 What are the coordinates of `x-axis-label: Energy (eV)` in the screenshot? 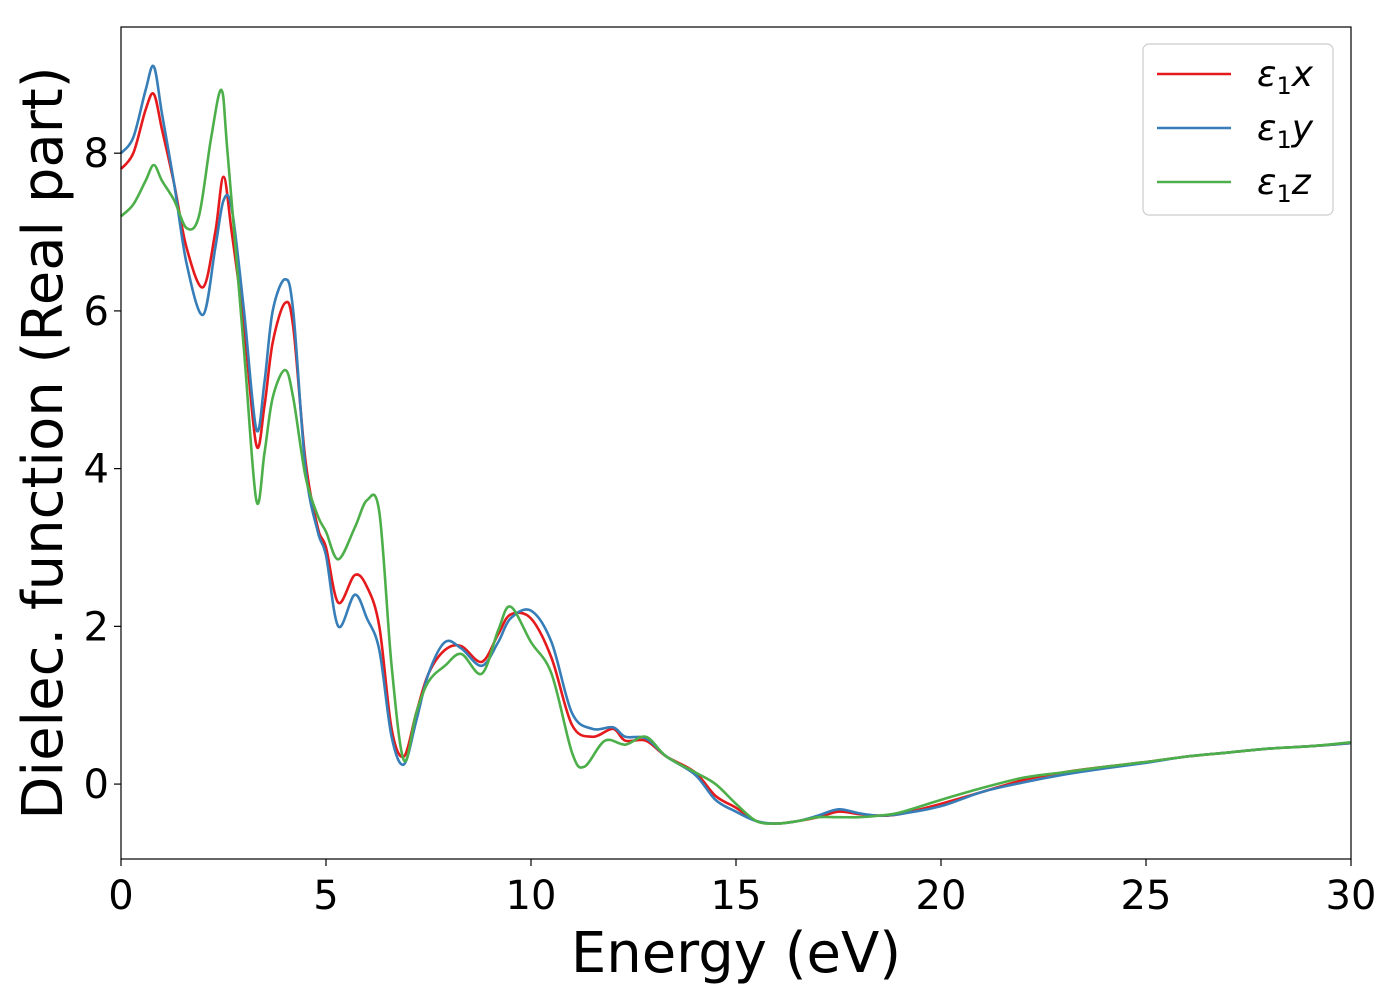 It's located at (736, 953).